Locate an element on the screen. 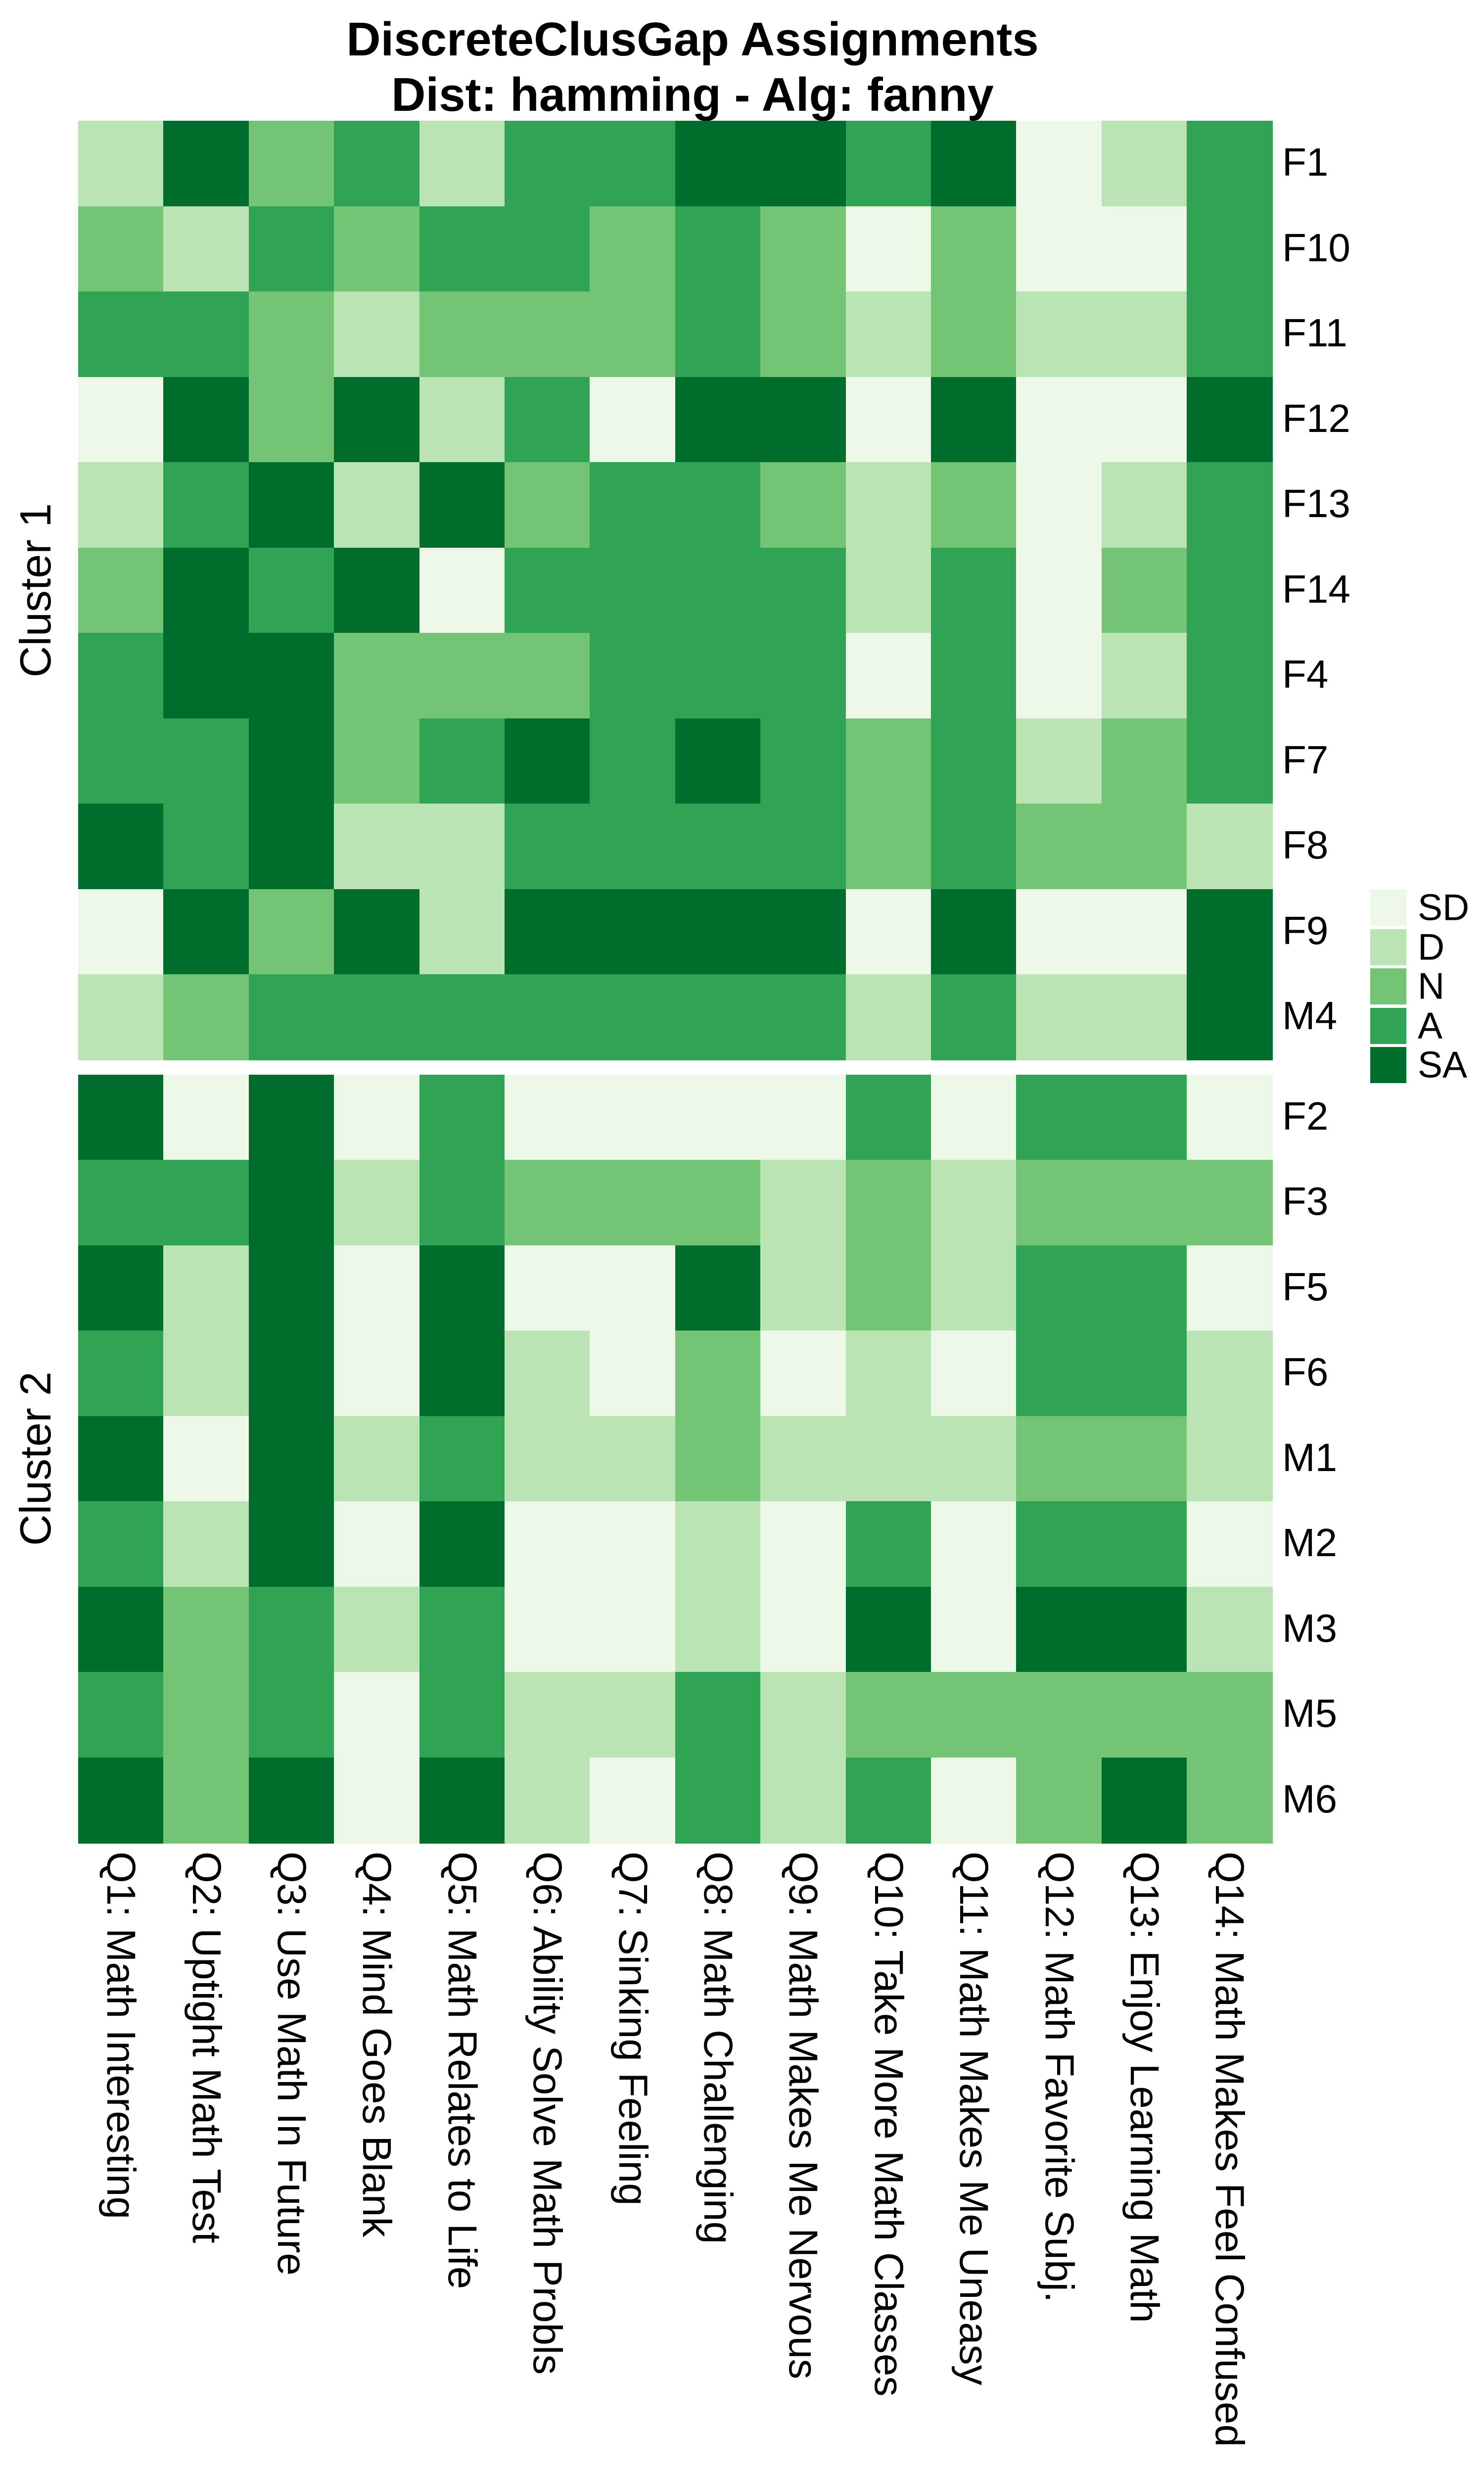 The height and width of the screenshot is (2474, 1484). row-label: M3 is located at coordinates (1310, 1629).